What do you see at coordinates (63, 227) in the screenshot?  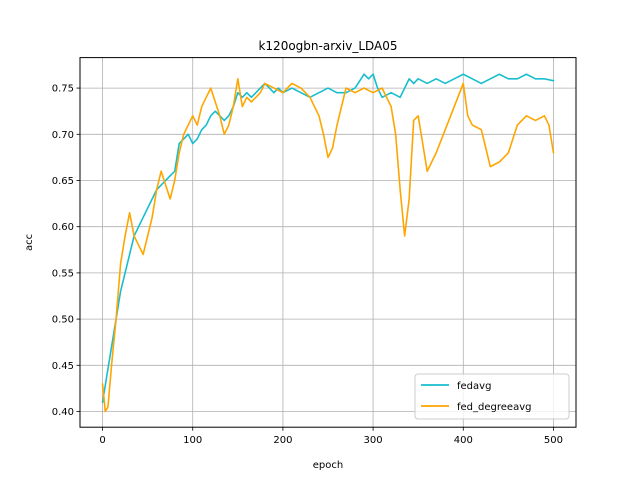 I see `y-tick-label: 0.60` at bounding box center [63, 227].